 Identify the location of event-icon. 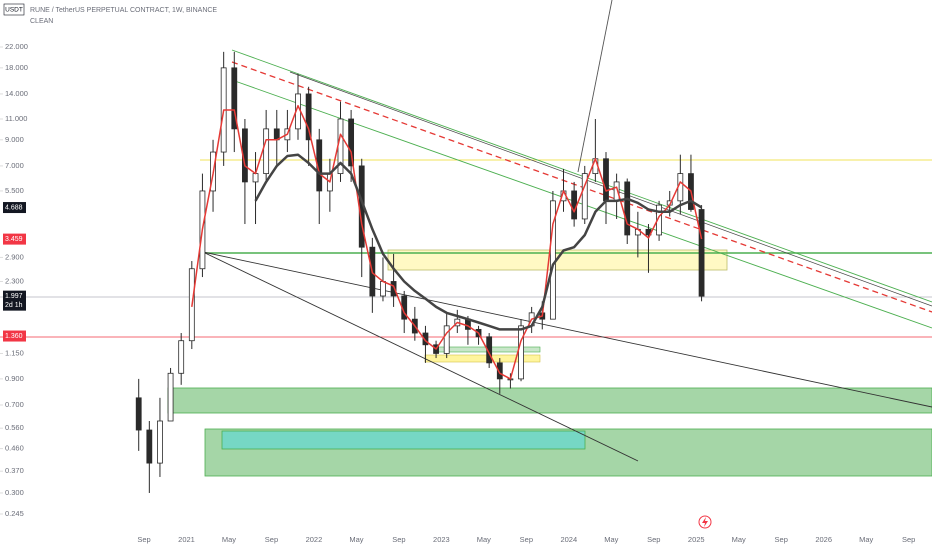
(705, 522).